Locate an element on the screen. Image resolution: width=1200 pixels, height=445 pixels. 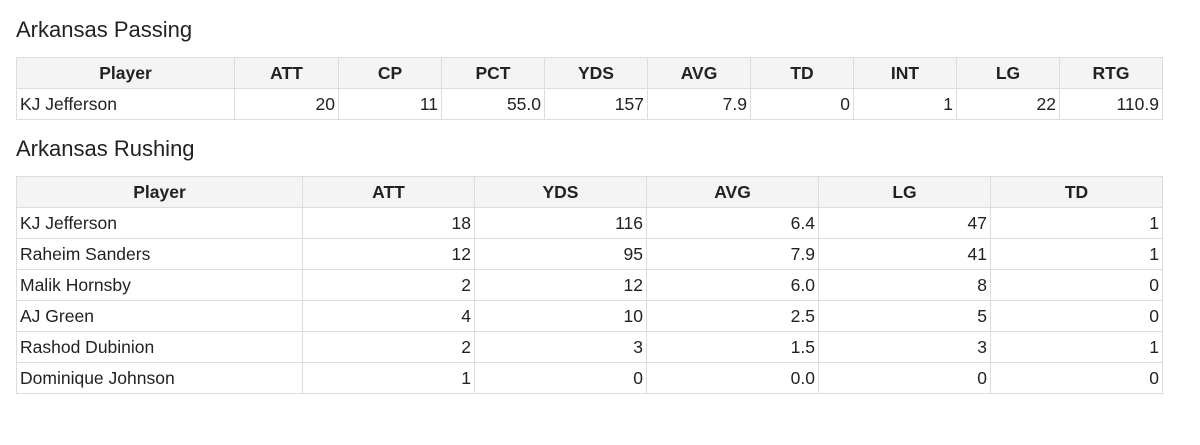
stat-cell: 5 is located at coordinates (904, 316).